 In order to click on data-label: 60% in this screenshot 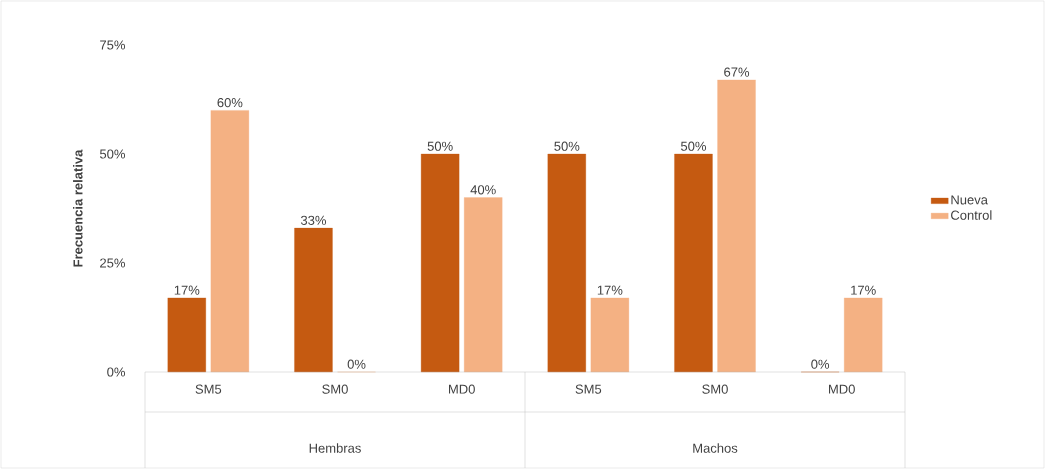, I will do `click(230, 103)`.